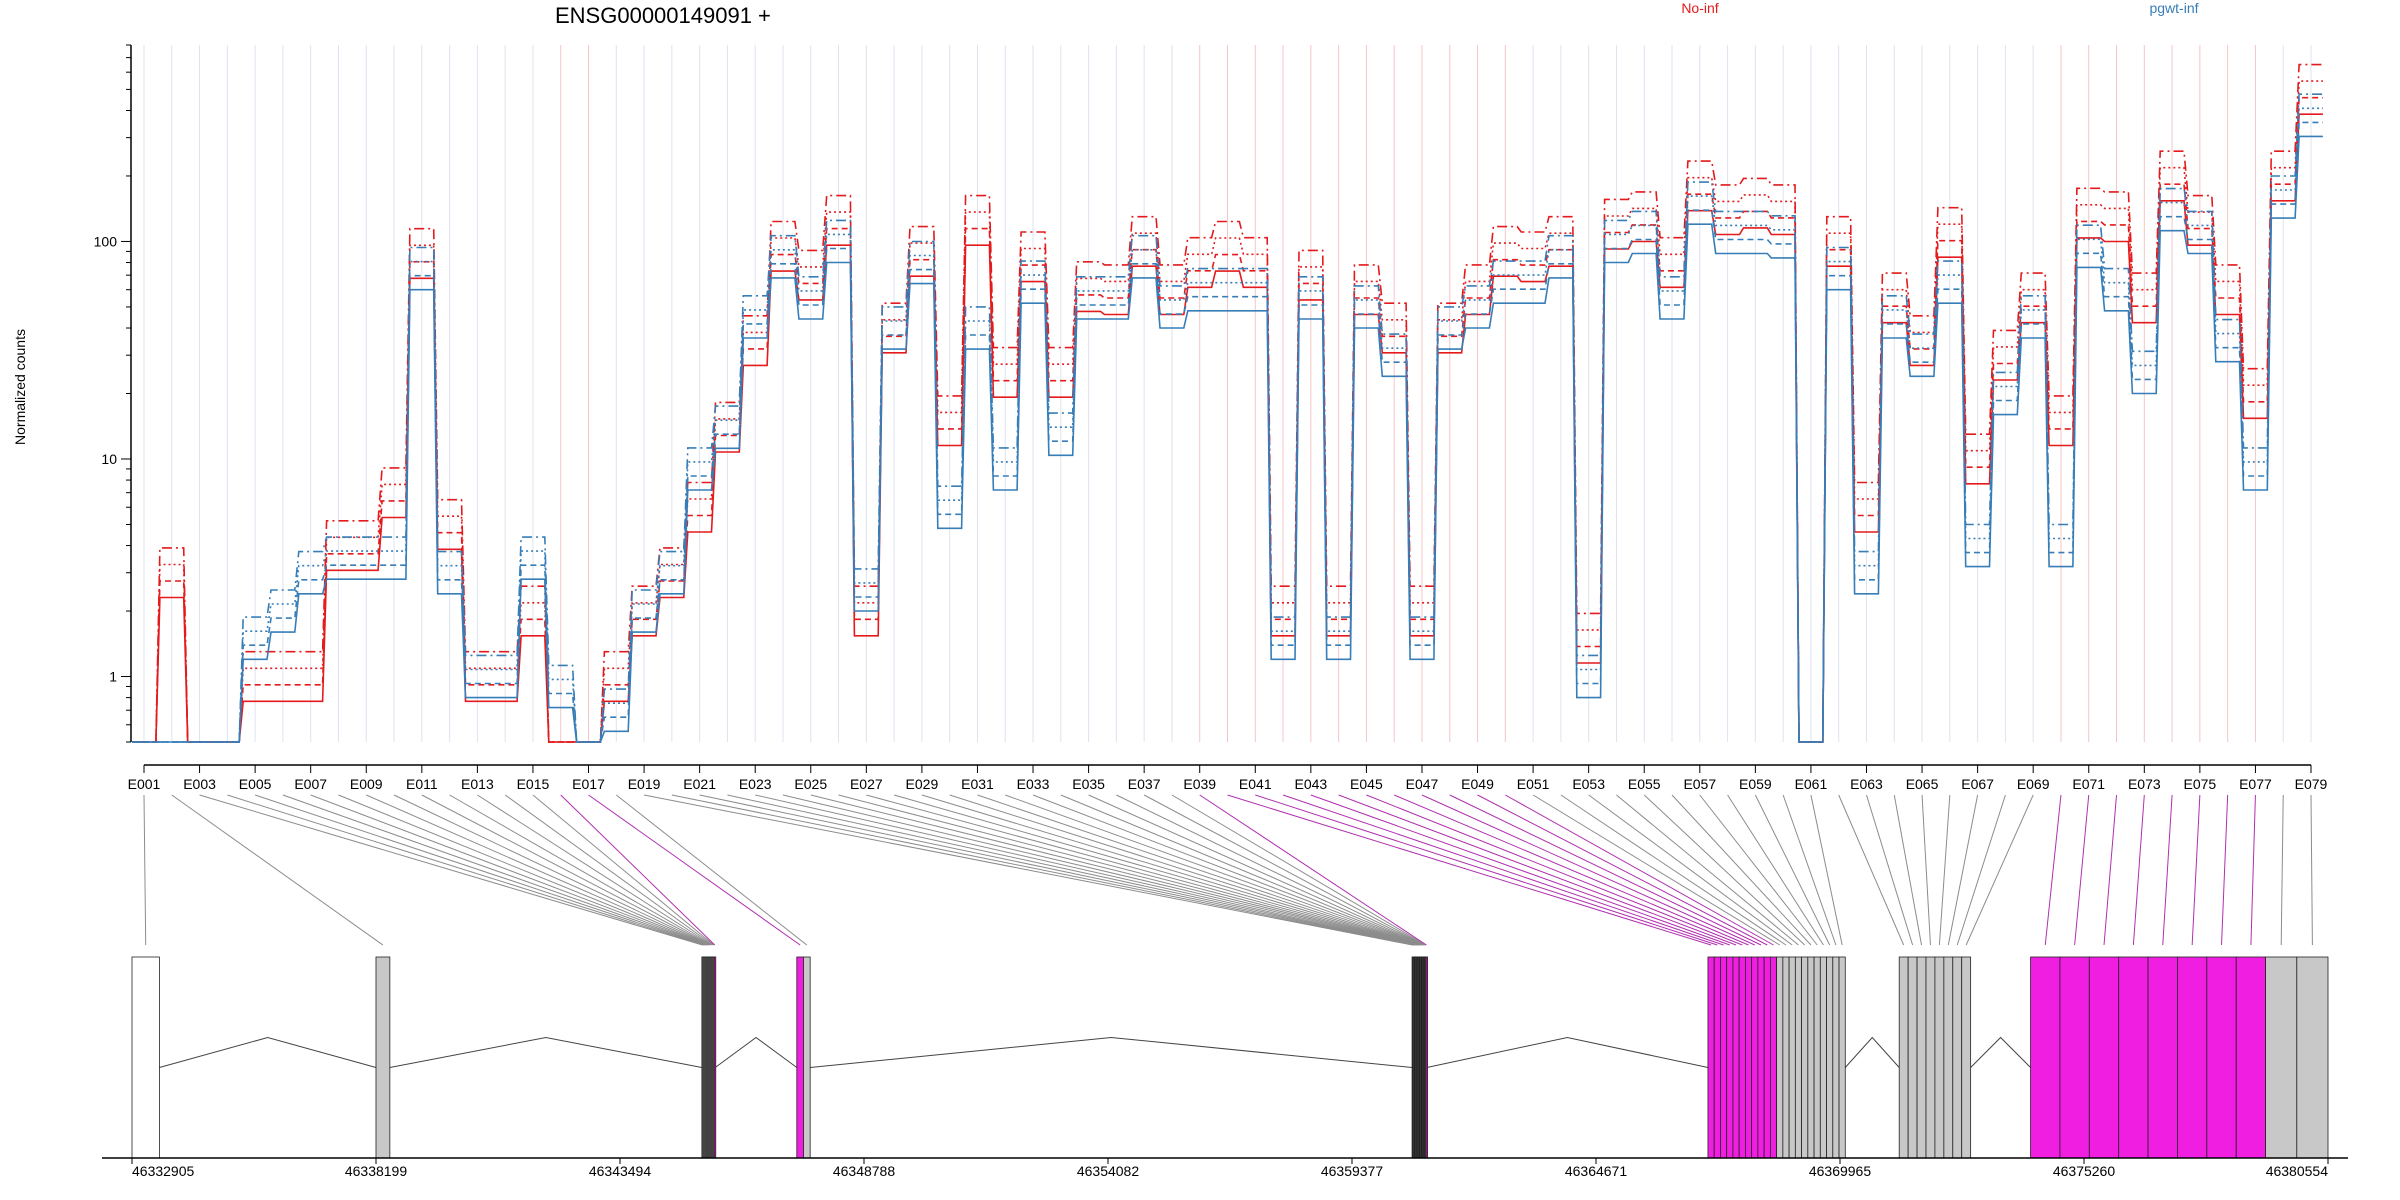  Describe the element at coordinates (106, 241) in the screenshot. I see `y-tick-label: 100` at that location.